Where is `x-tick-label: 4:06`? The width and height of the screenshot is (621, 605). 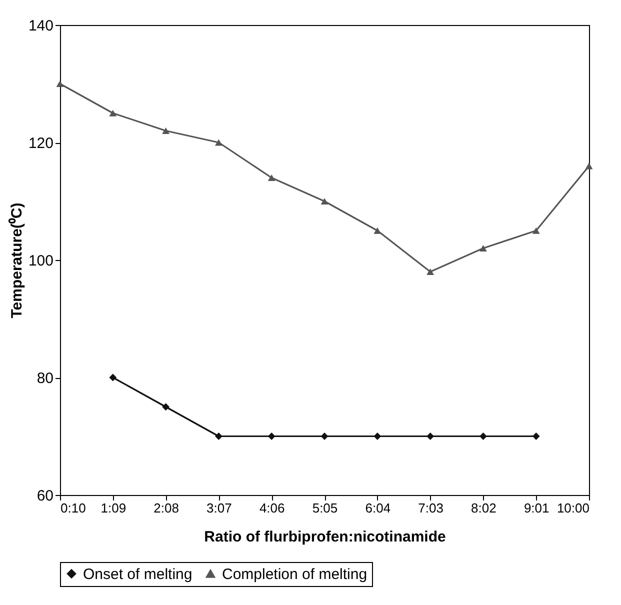 x-tick-label: 4:06 is located at coordinates (272, 508).